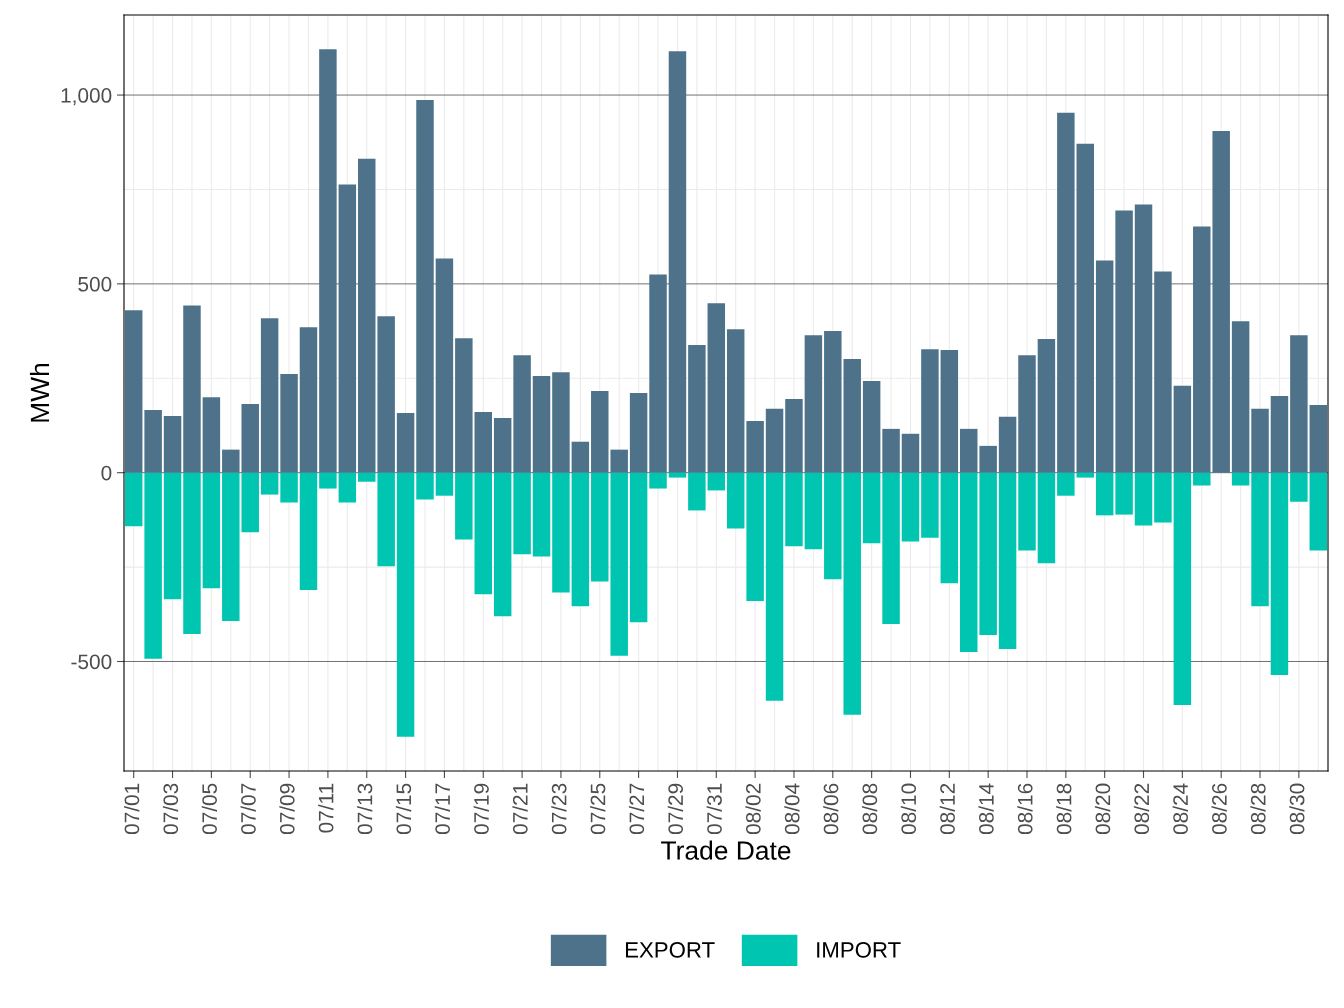  What do you see at coordinates (1141, 809) in the screenshot?
I see `x-tick-label: 08/22` at bounding box center [1141, 809].